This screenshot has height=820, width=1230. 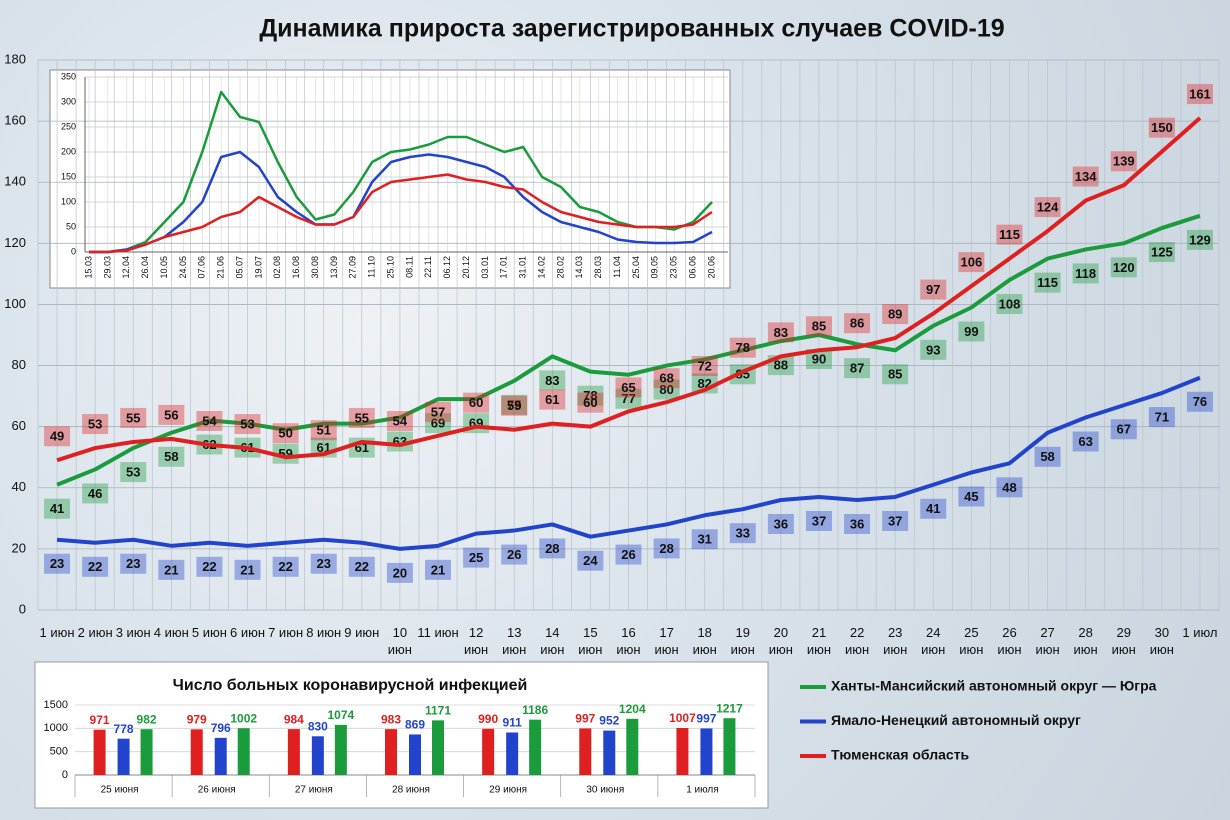 I want to click on inset-x-tick-label: 13.09, so click(x=334, y=267).